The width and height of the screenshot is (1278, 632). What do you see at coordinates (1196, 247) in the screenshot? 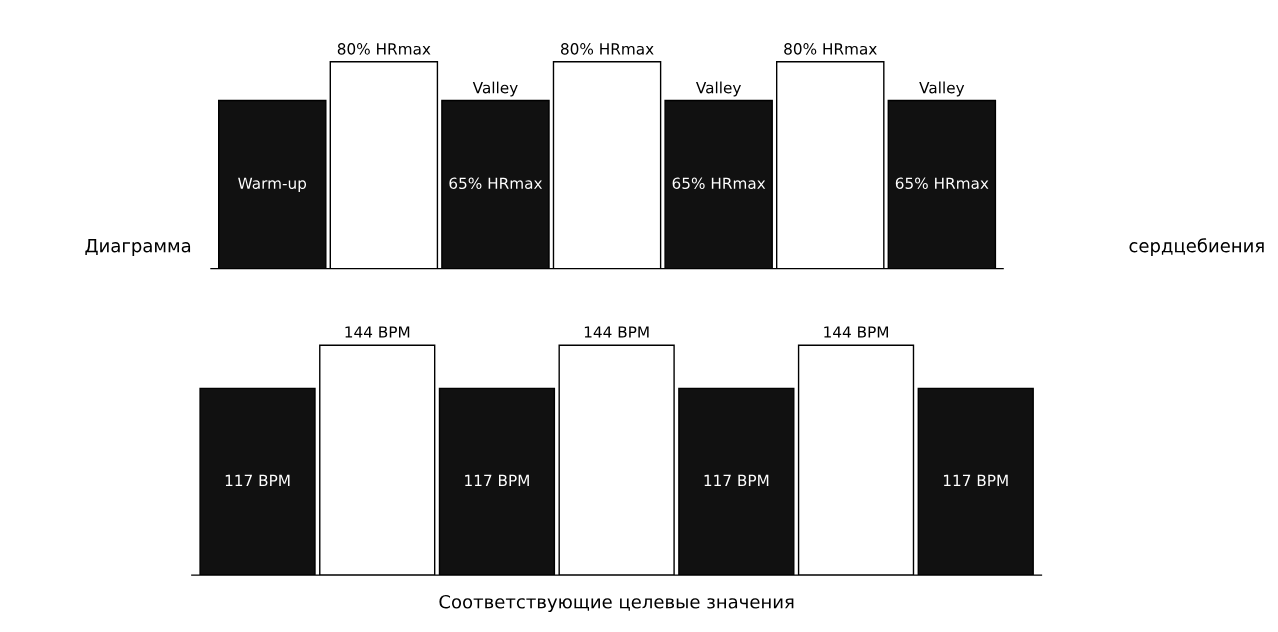
I see `y2-axis-title: сердцебиения` at bounding box center [1196, 247].